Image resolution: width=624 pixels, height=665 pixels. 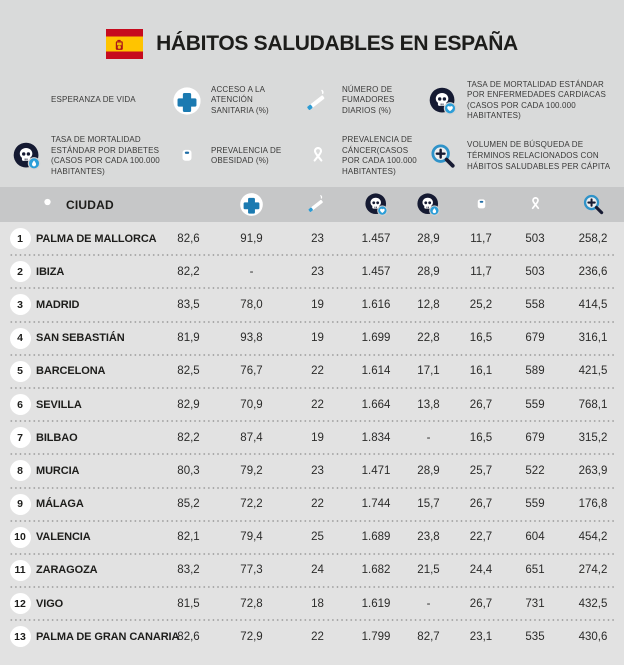 What do you see at coordinates (108, 636) in the screenshot?
I see `city-name: PALMA DE GRAN CANARIA` at bounding box center [108, 636].